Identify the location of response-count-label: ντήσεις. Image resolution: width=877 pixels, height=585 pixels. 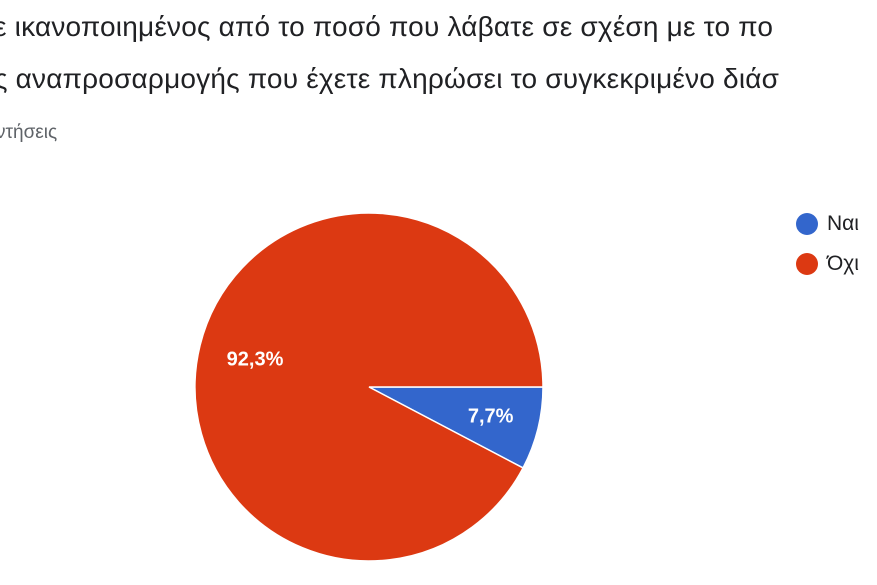
(29, 132).